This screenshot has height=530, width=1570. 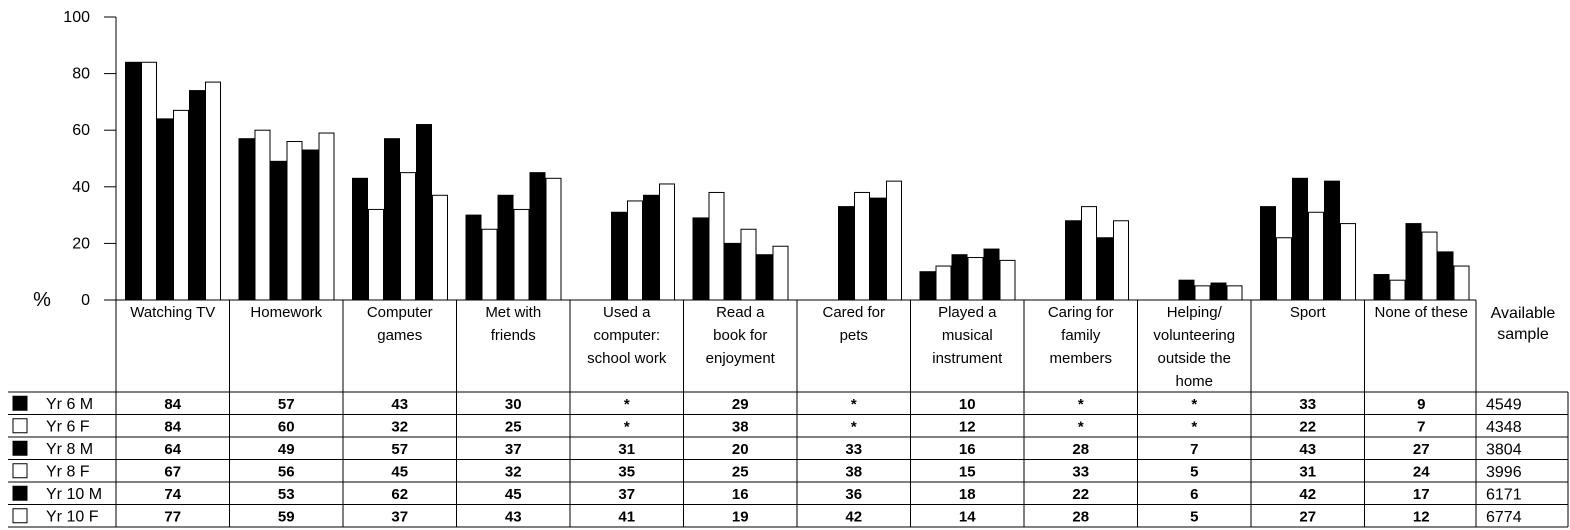 What do you see at coordinates (1421, 404) in the screenshot?
I see `data-cell: 9` at bounding box center [1421, 404].